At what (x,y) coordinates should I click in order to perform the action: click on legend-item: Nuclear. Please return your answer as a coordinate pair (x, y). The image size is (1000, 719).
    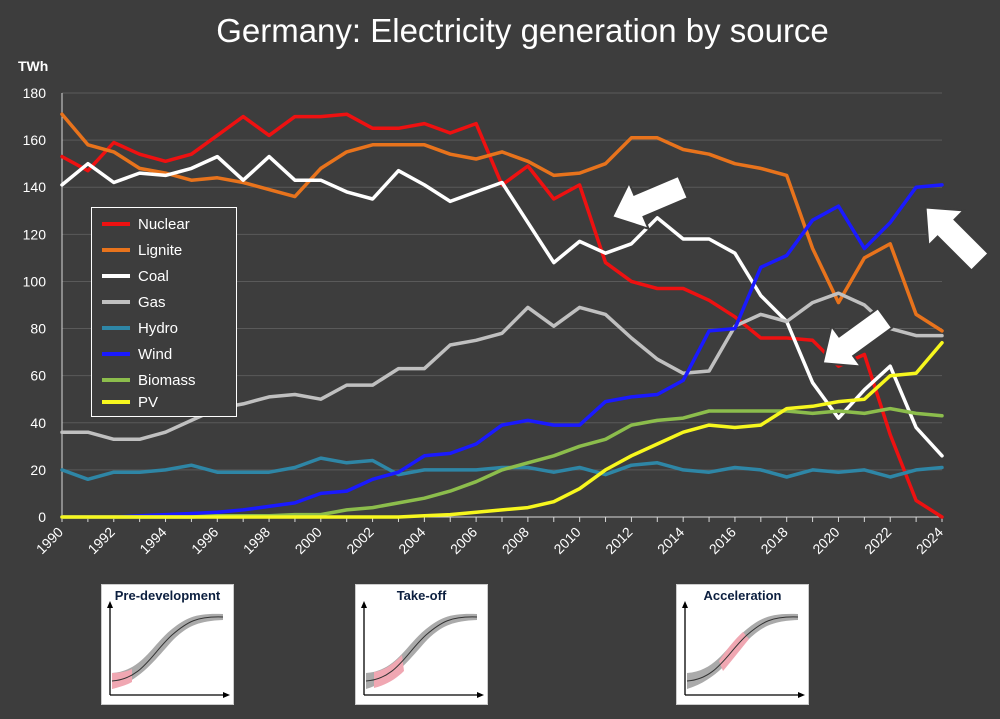
    Looking at the image, I should click on (146, 224).